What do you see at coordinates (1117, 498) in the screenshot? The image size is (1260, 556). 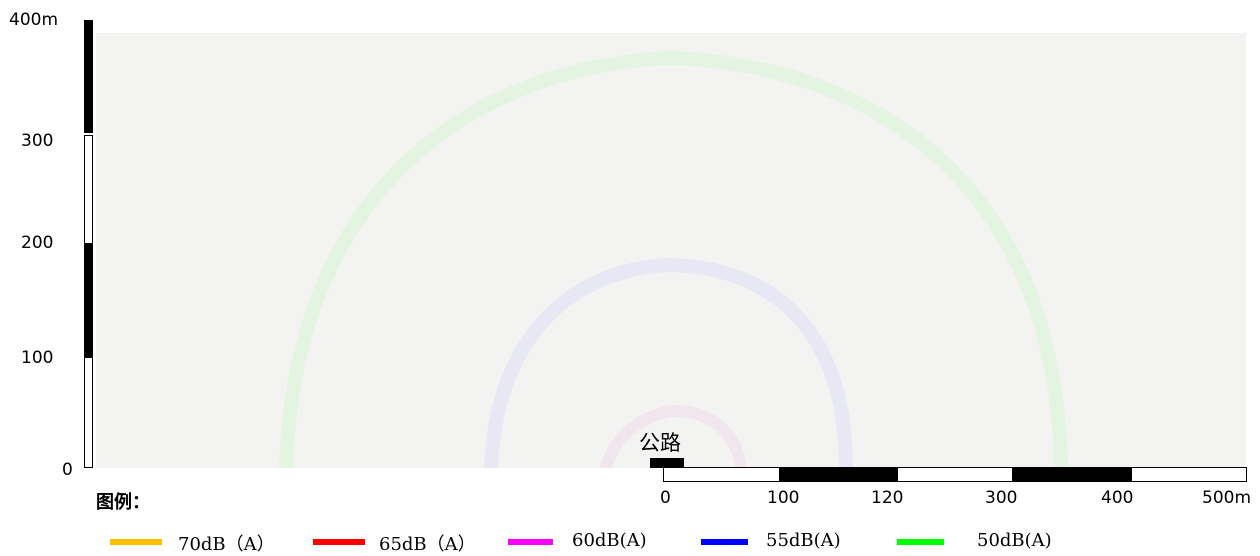 I see `x-tick-label: 400` at bounding box center [1117, 498].